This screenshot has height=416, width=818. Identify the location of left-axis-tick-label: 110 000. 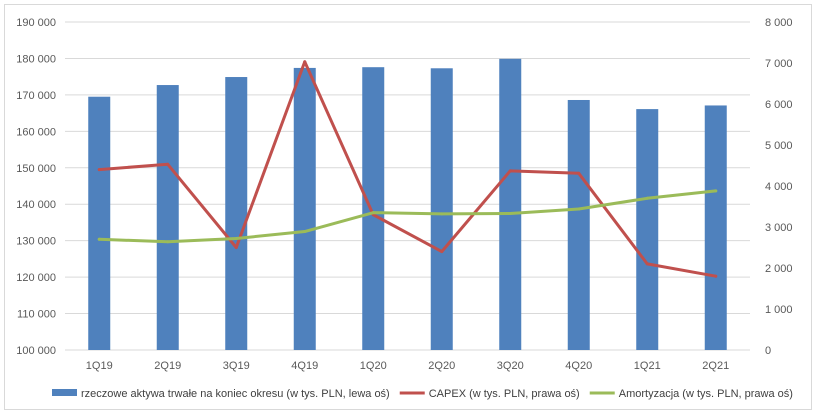
(36, 315).